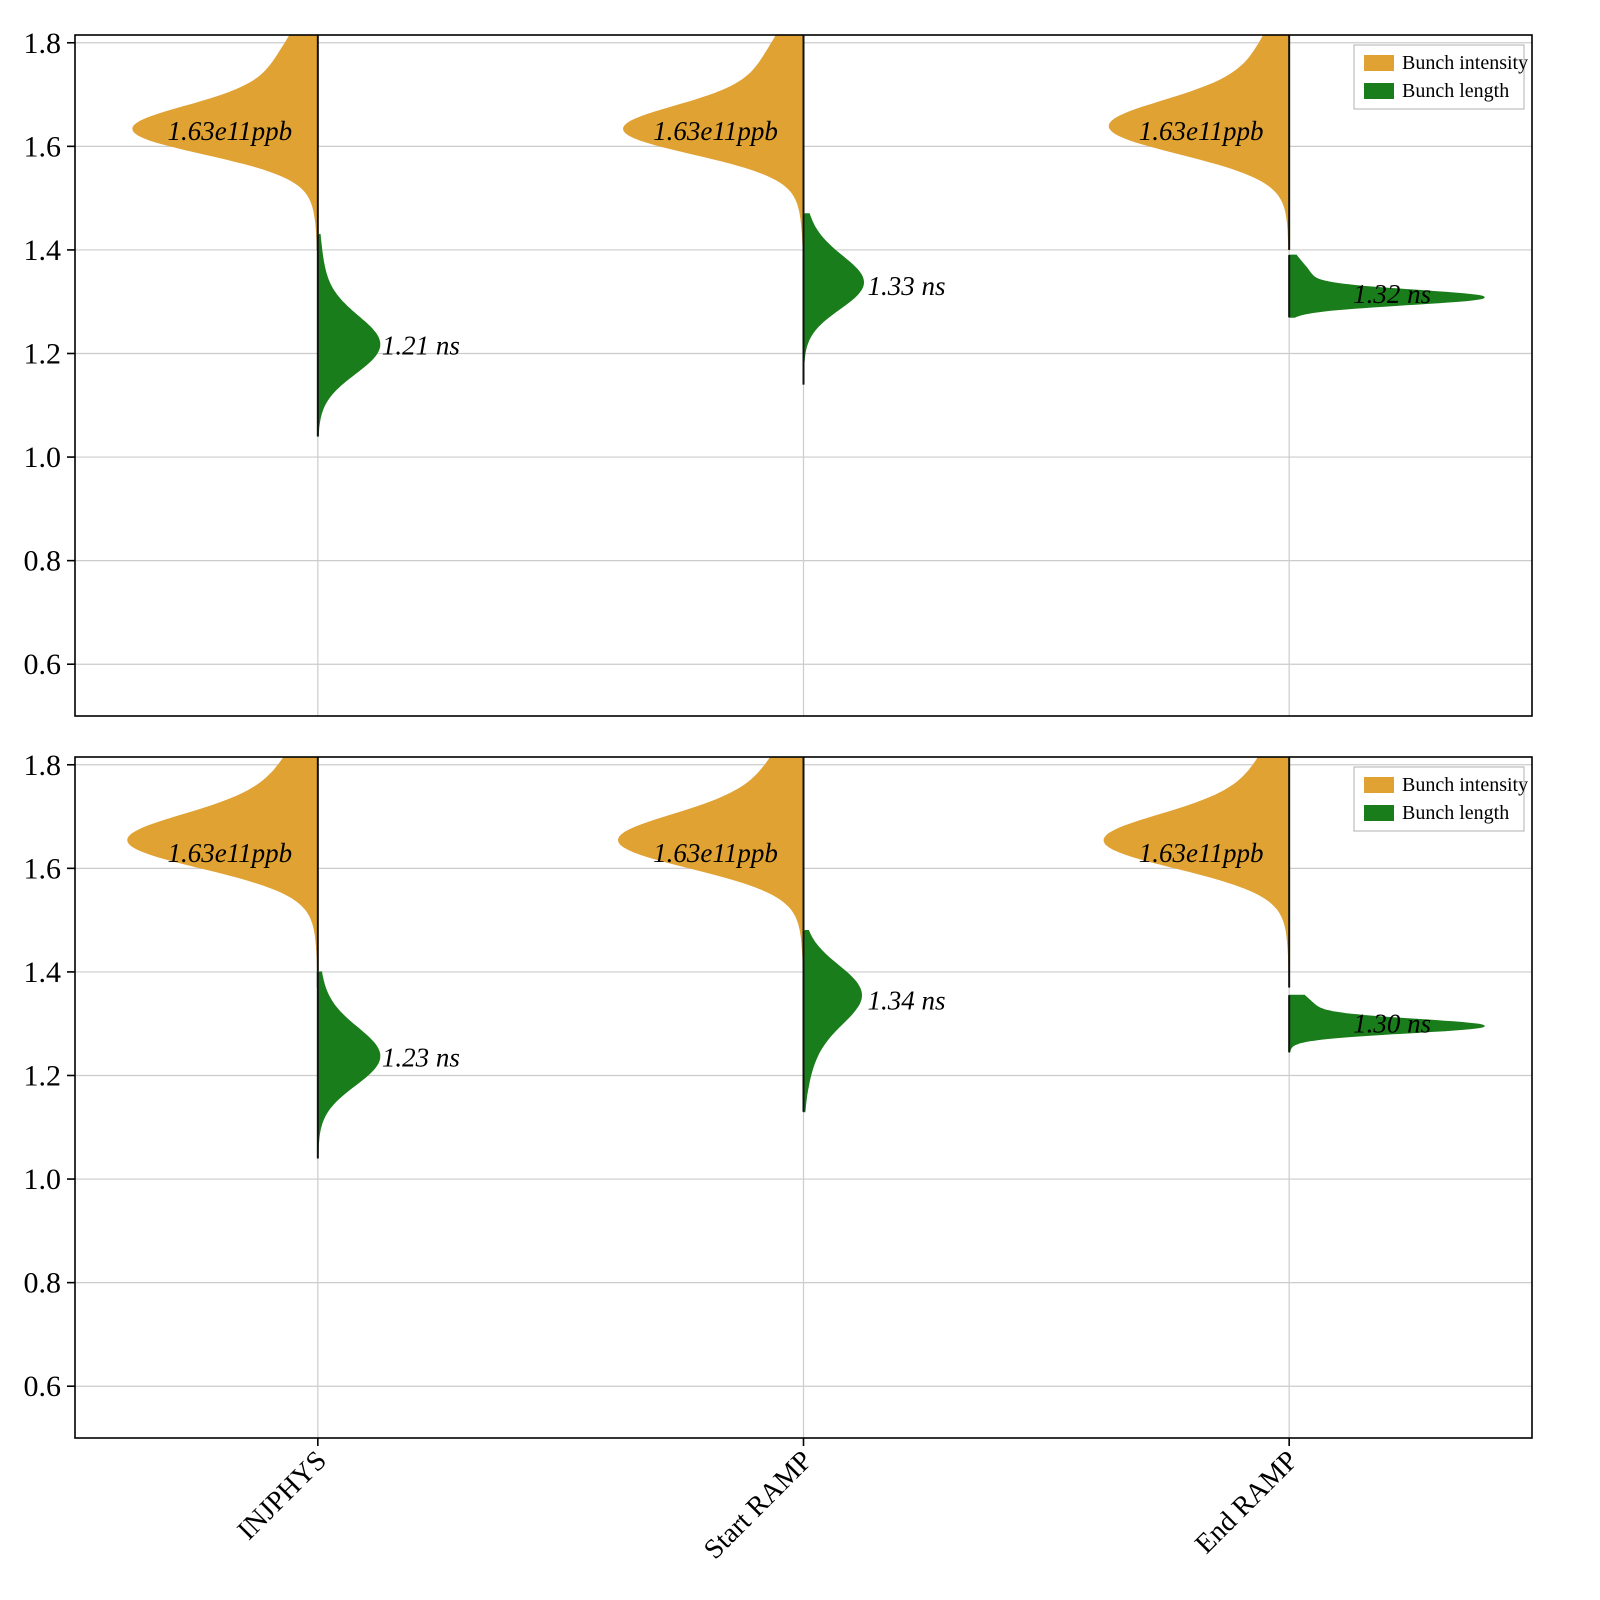 Image resolution: width=1600 pixels, height=1600 pixels. I want to click on annotation-length: 1.32 ns, so click(1392, 294).